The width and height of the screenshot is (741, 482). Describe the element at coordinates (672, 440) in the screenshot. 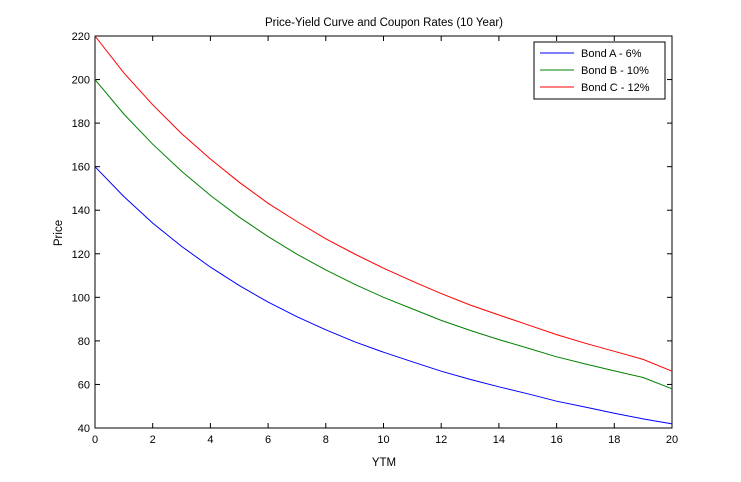

I see `x-tick-label: 20` at that location.